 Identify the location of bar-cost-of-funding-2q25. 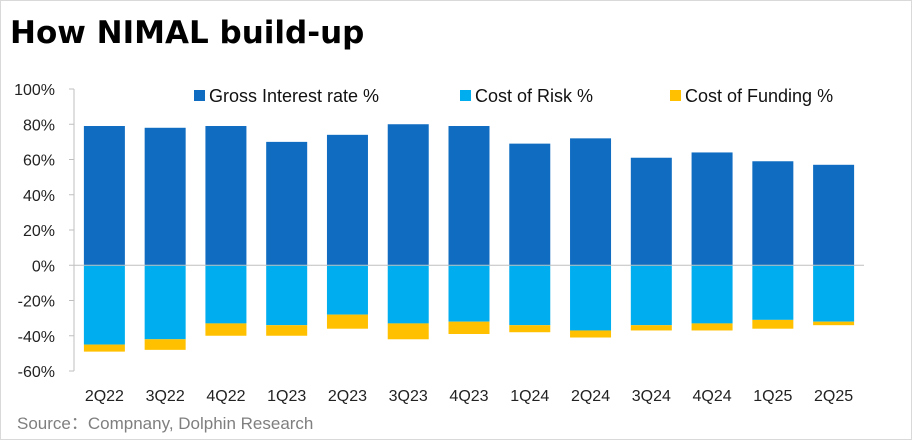
(834, 323).